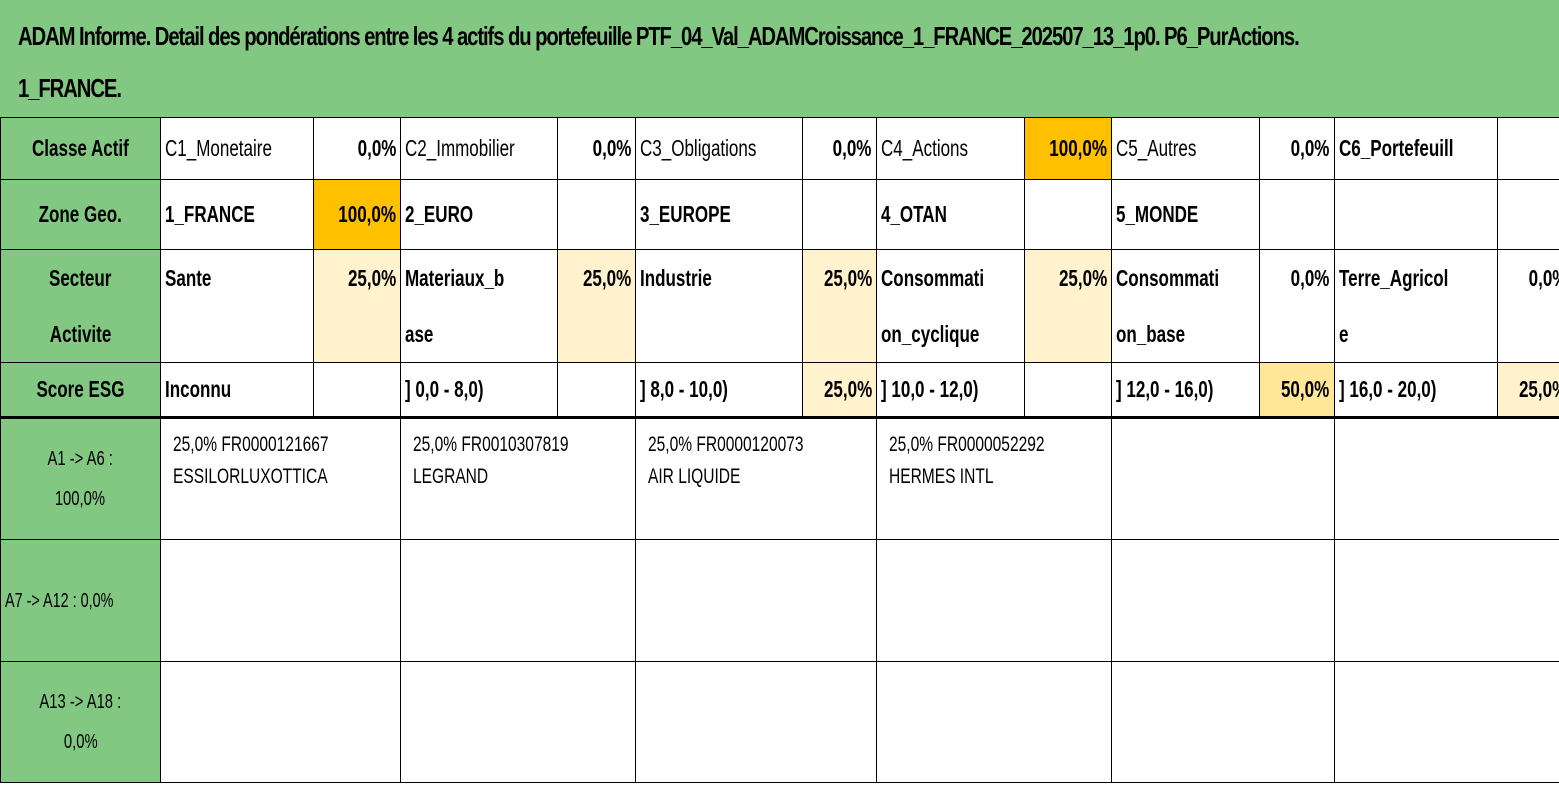 The width and height of the screenshot is (1559, 785). I want to click on classe-label: C3_Obligations, so click(719, 148).